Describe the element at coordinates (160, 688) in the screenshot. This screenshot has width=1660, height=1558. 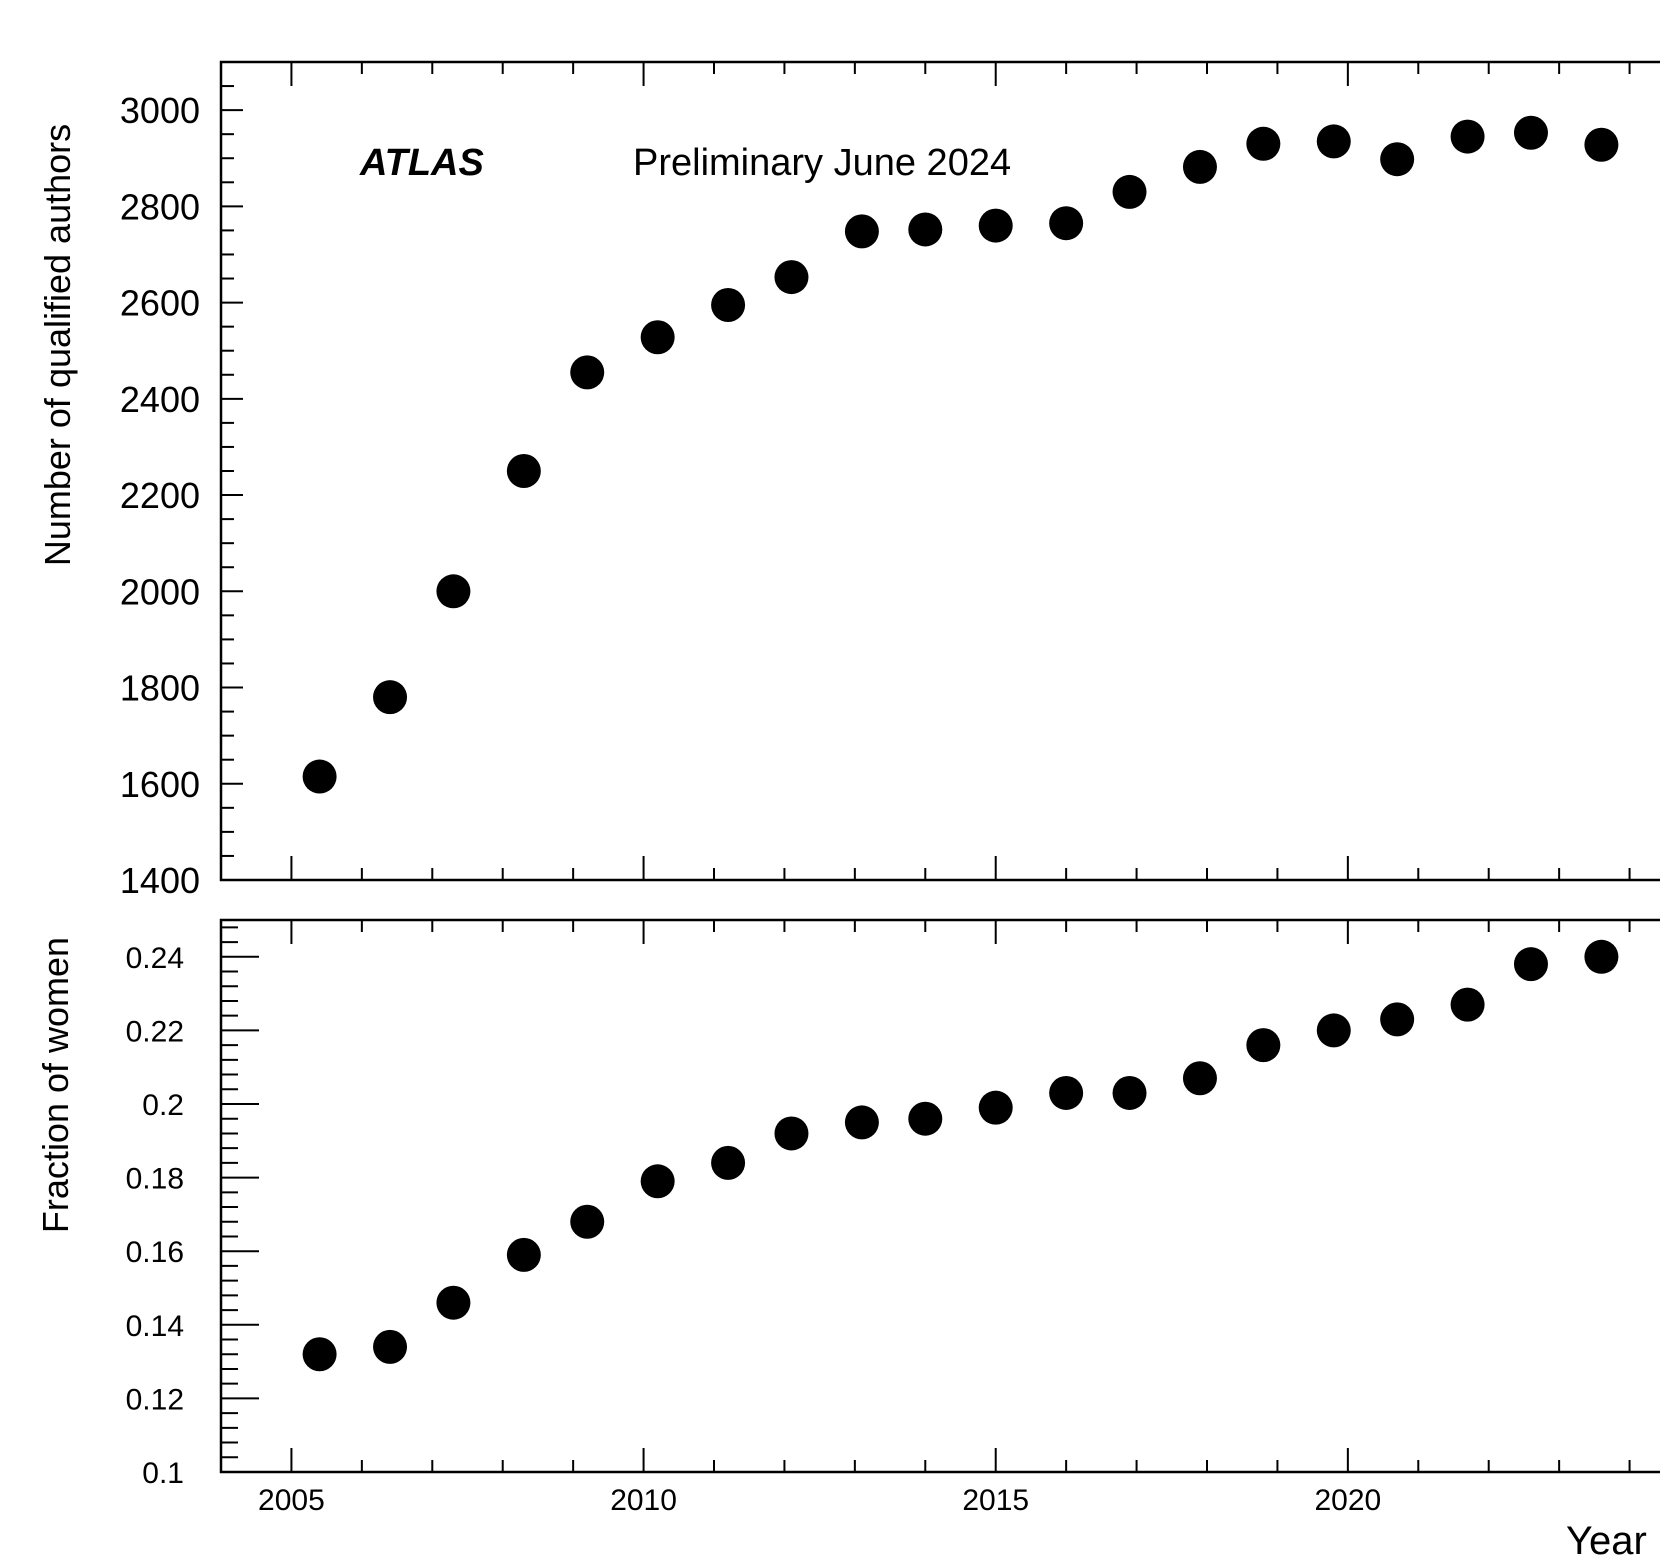
I see `y-tick-label: 1800` at that location.